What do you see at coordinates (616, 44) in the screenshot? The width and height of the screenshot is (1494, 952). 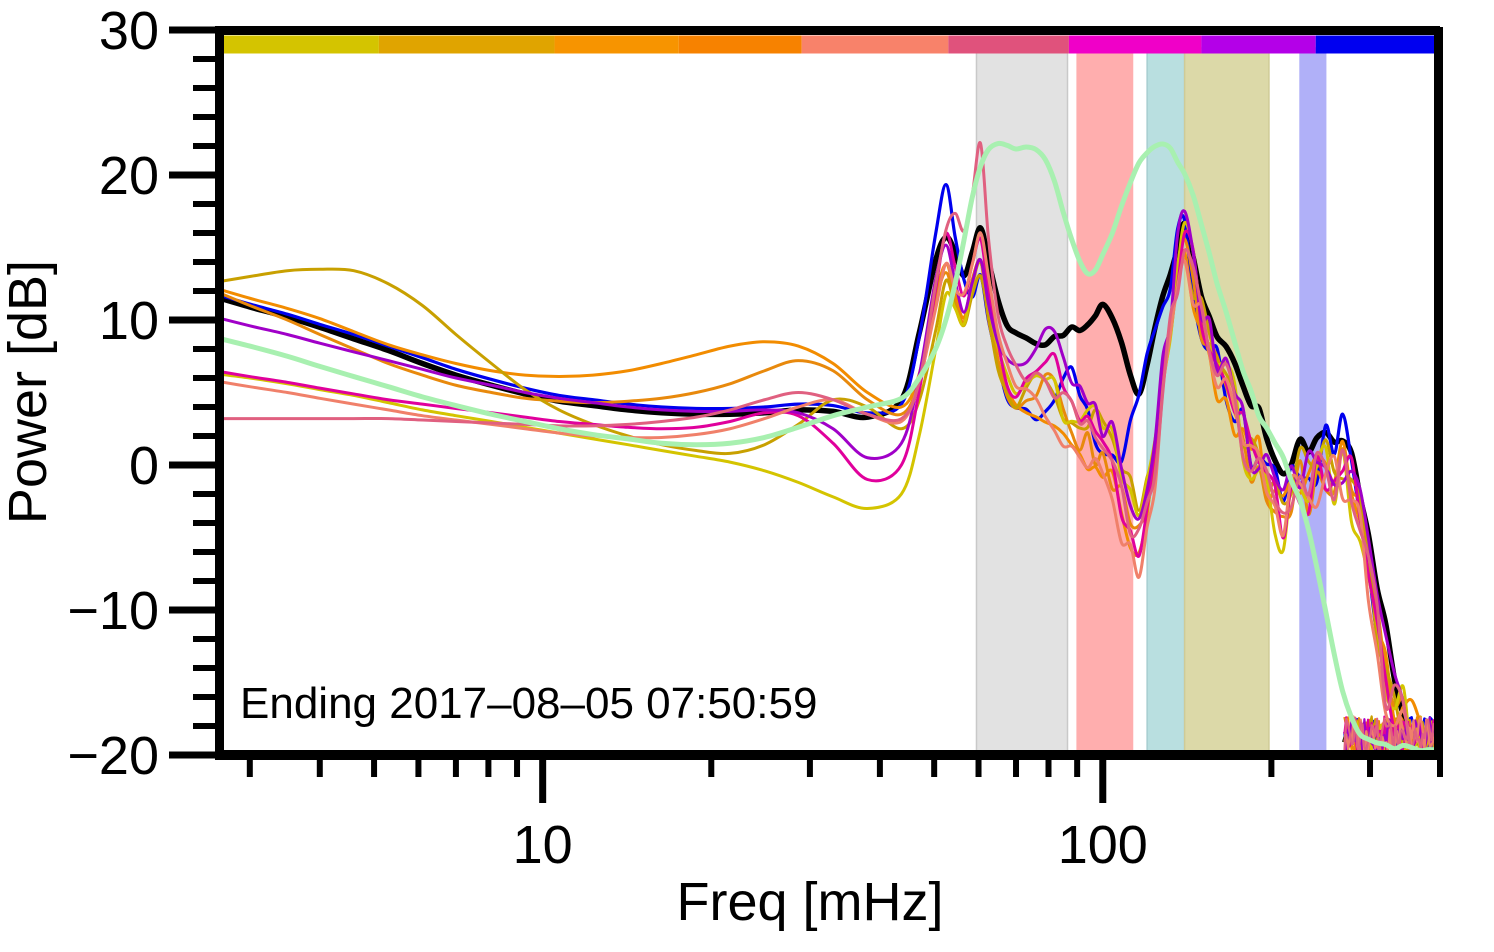 I see `seg-orange` at bounding box center [616, 44].